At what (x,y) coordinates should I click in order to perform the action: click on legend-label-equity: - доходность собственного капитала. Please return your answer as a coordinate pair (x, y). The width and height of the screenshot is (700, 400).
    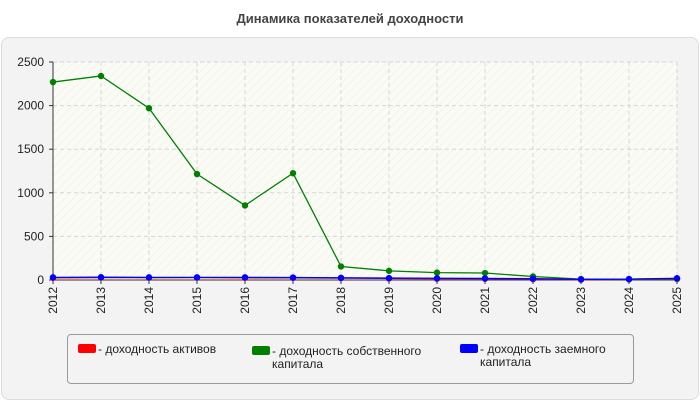
    Looking at the image, I should click on (347, 357).